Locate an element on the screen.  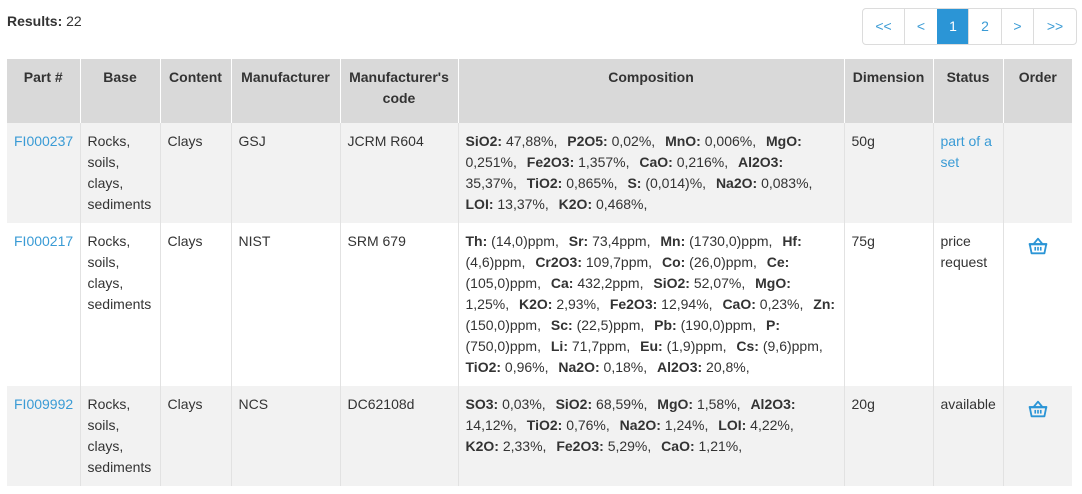
element-value: (105,0)ppm, is located at coordinates (503, 283).